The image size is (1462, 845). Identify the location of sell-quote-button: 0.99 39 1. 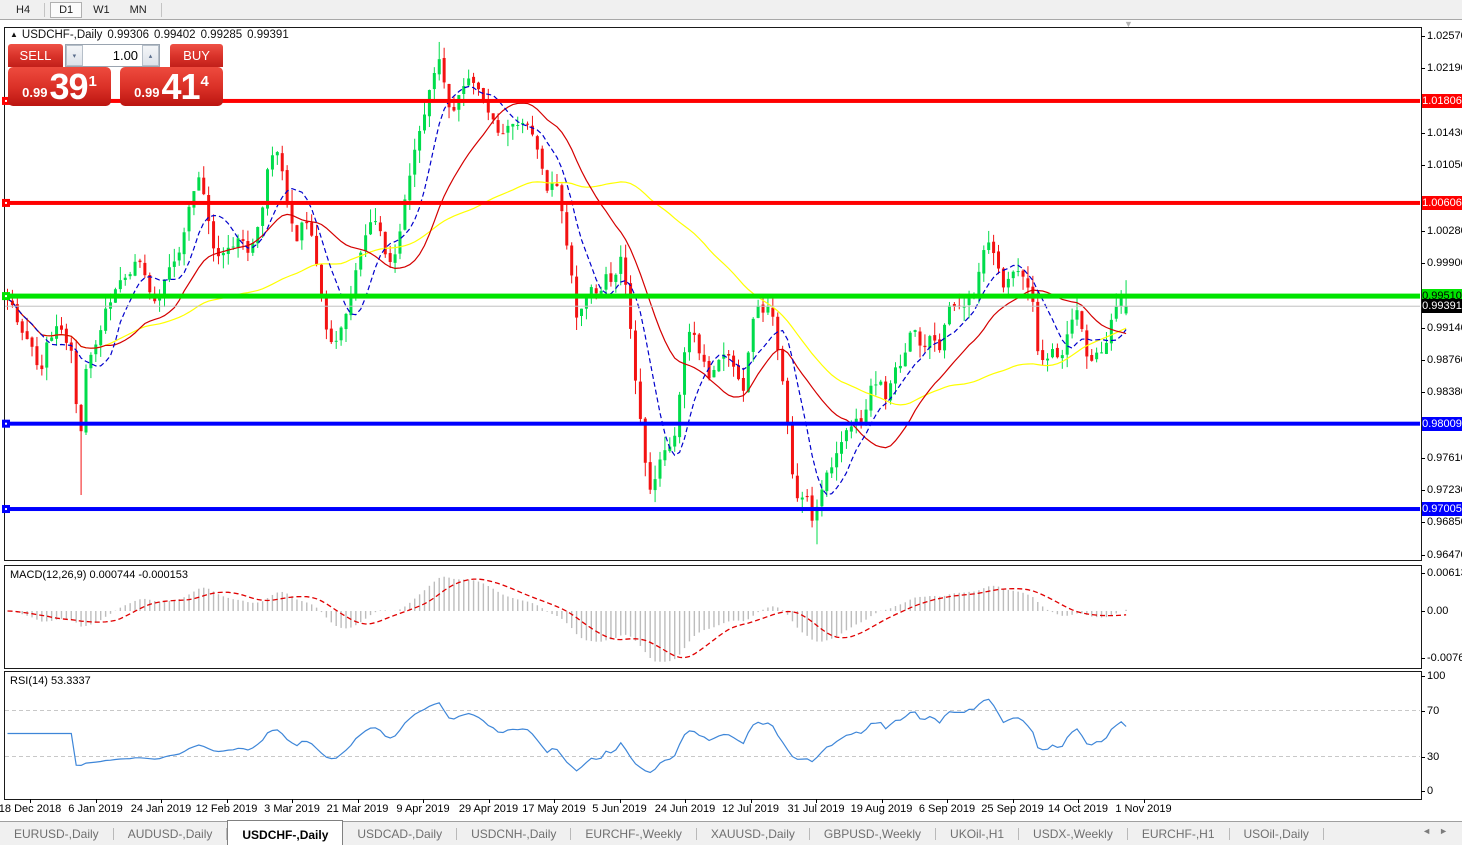
(59, 86).